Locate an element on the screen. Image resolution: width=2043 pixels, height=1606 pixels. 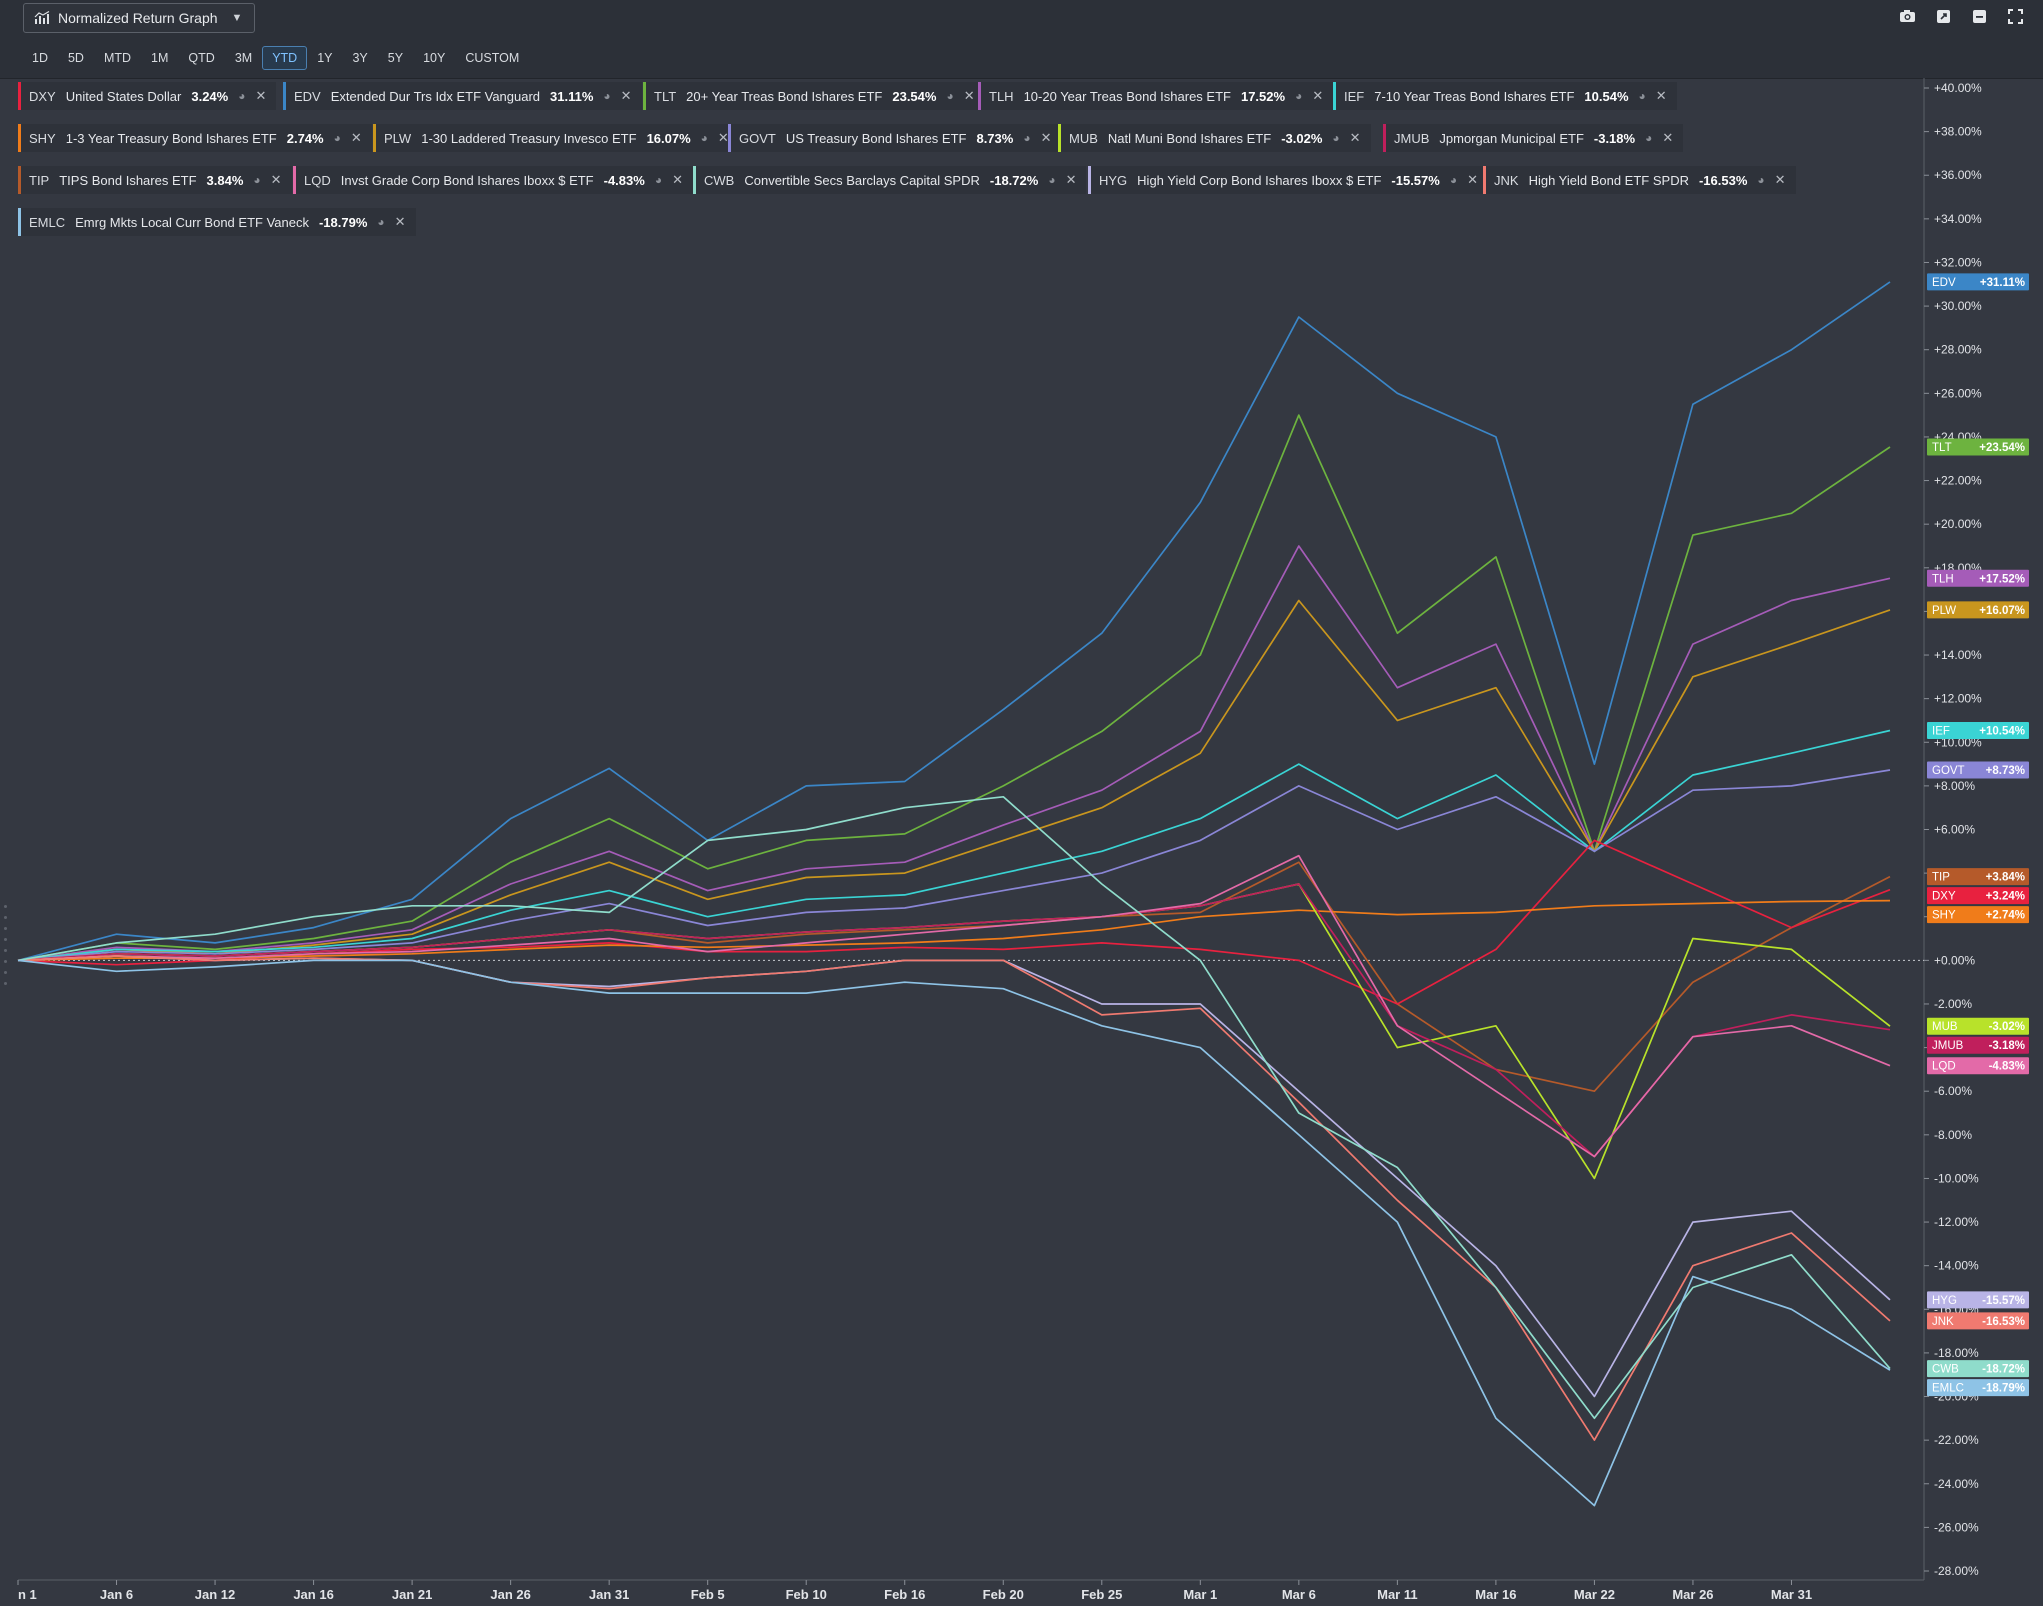
minimize-icon is located at coordinates (1979, 16).